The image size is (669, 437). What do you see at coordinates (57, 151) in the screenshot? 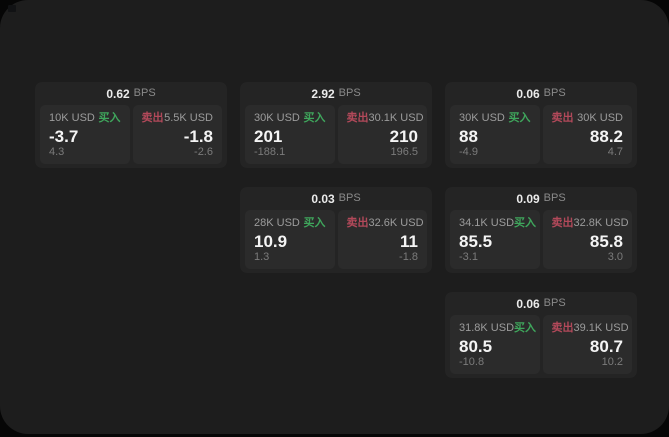
I see `buy-change: 4.3` at bounding box center [57, 151].